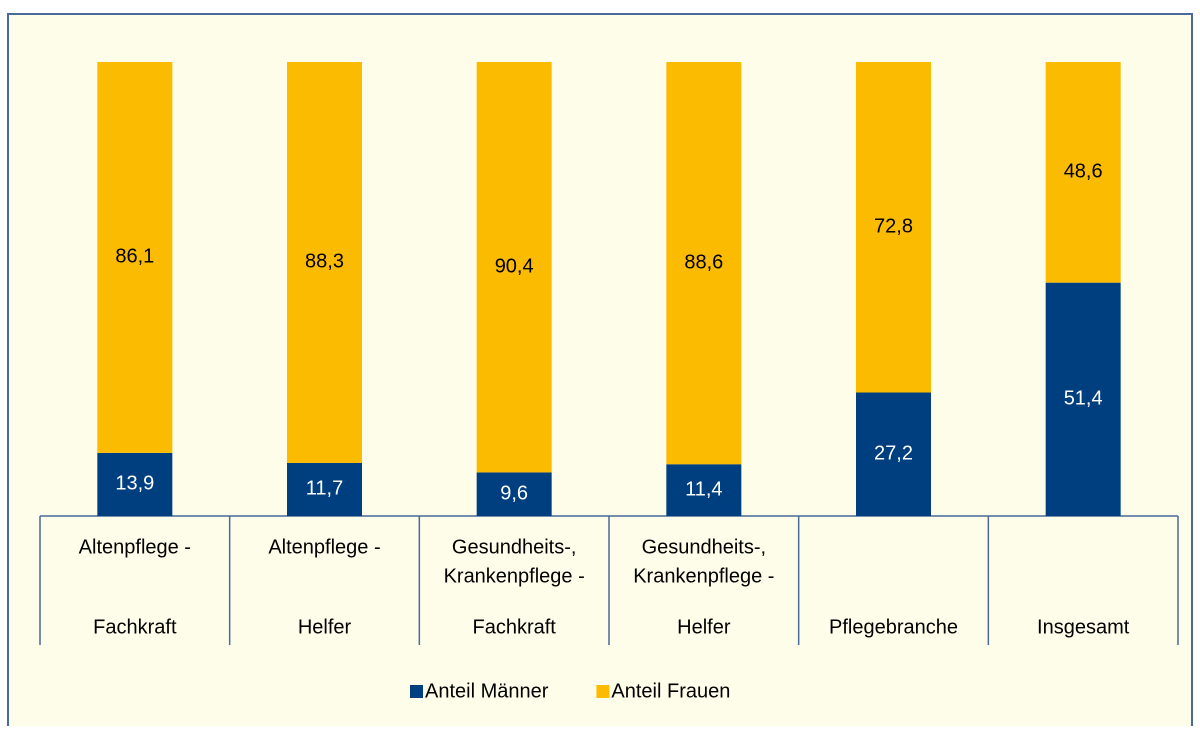 The image size is (1200, 731). I want to click on value-label: 86,1, so click(134, 257).